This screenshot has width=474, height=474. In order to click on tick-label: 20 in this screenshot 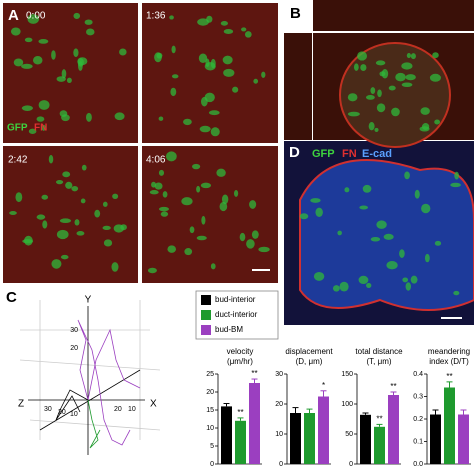, I will do `click(74, 348)`.